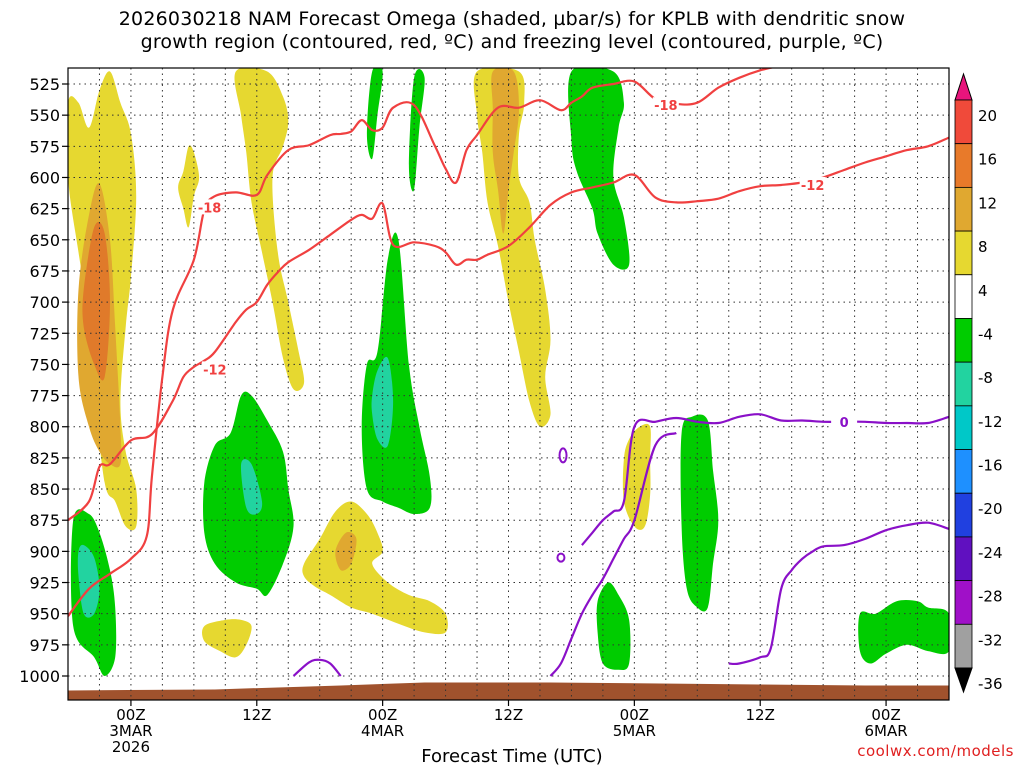  What do you see at coordinates (990, 640) in the screenshot?
I see `colorbar-label-12: -32` at bounding box center [990, 640].